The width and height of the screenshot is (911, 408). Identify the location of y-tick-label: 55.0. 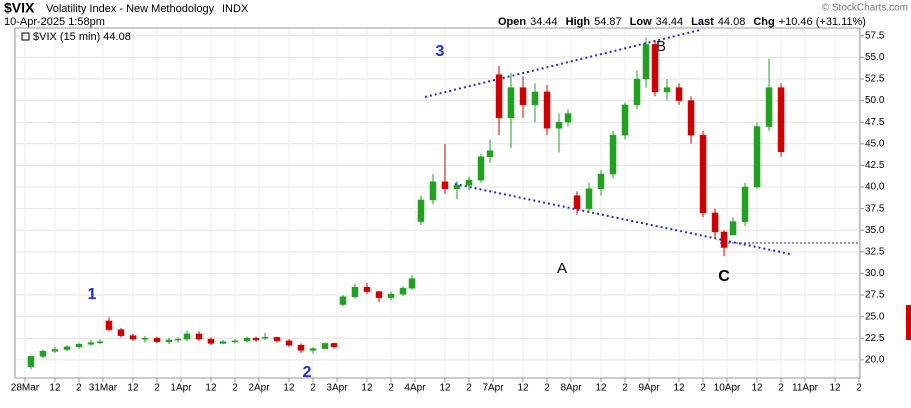
(875, 57).